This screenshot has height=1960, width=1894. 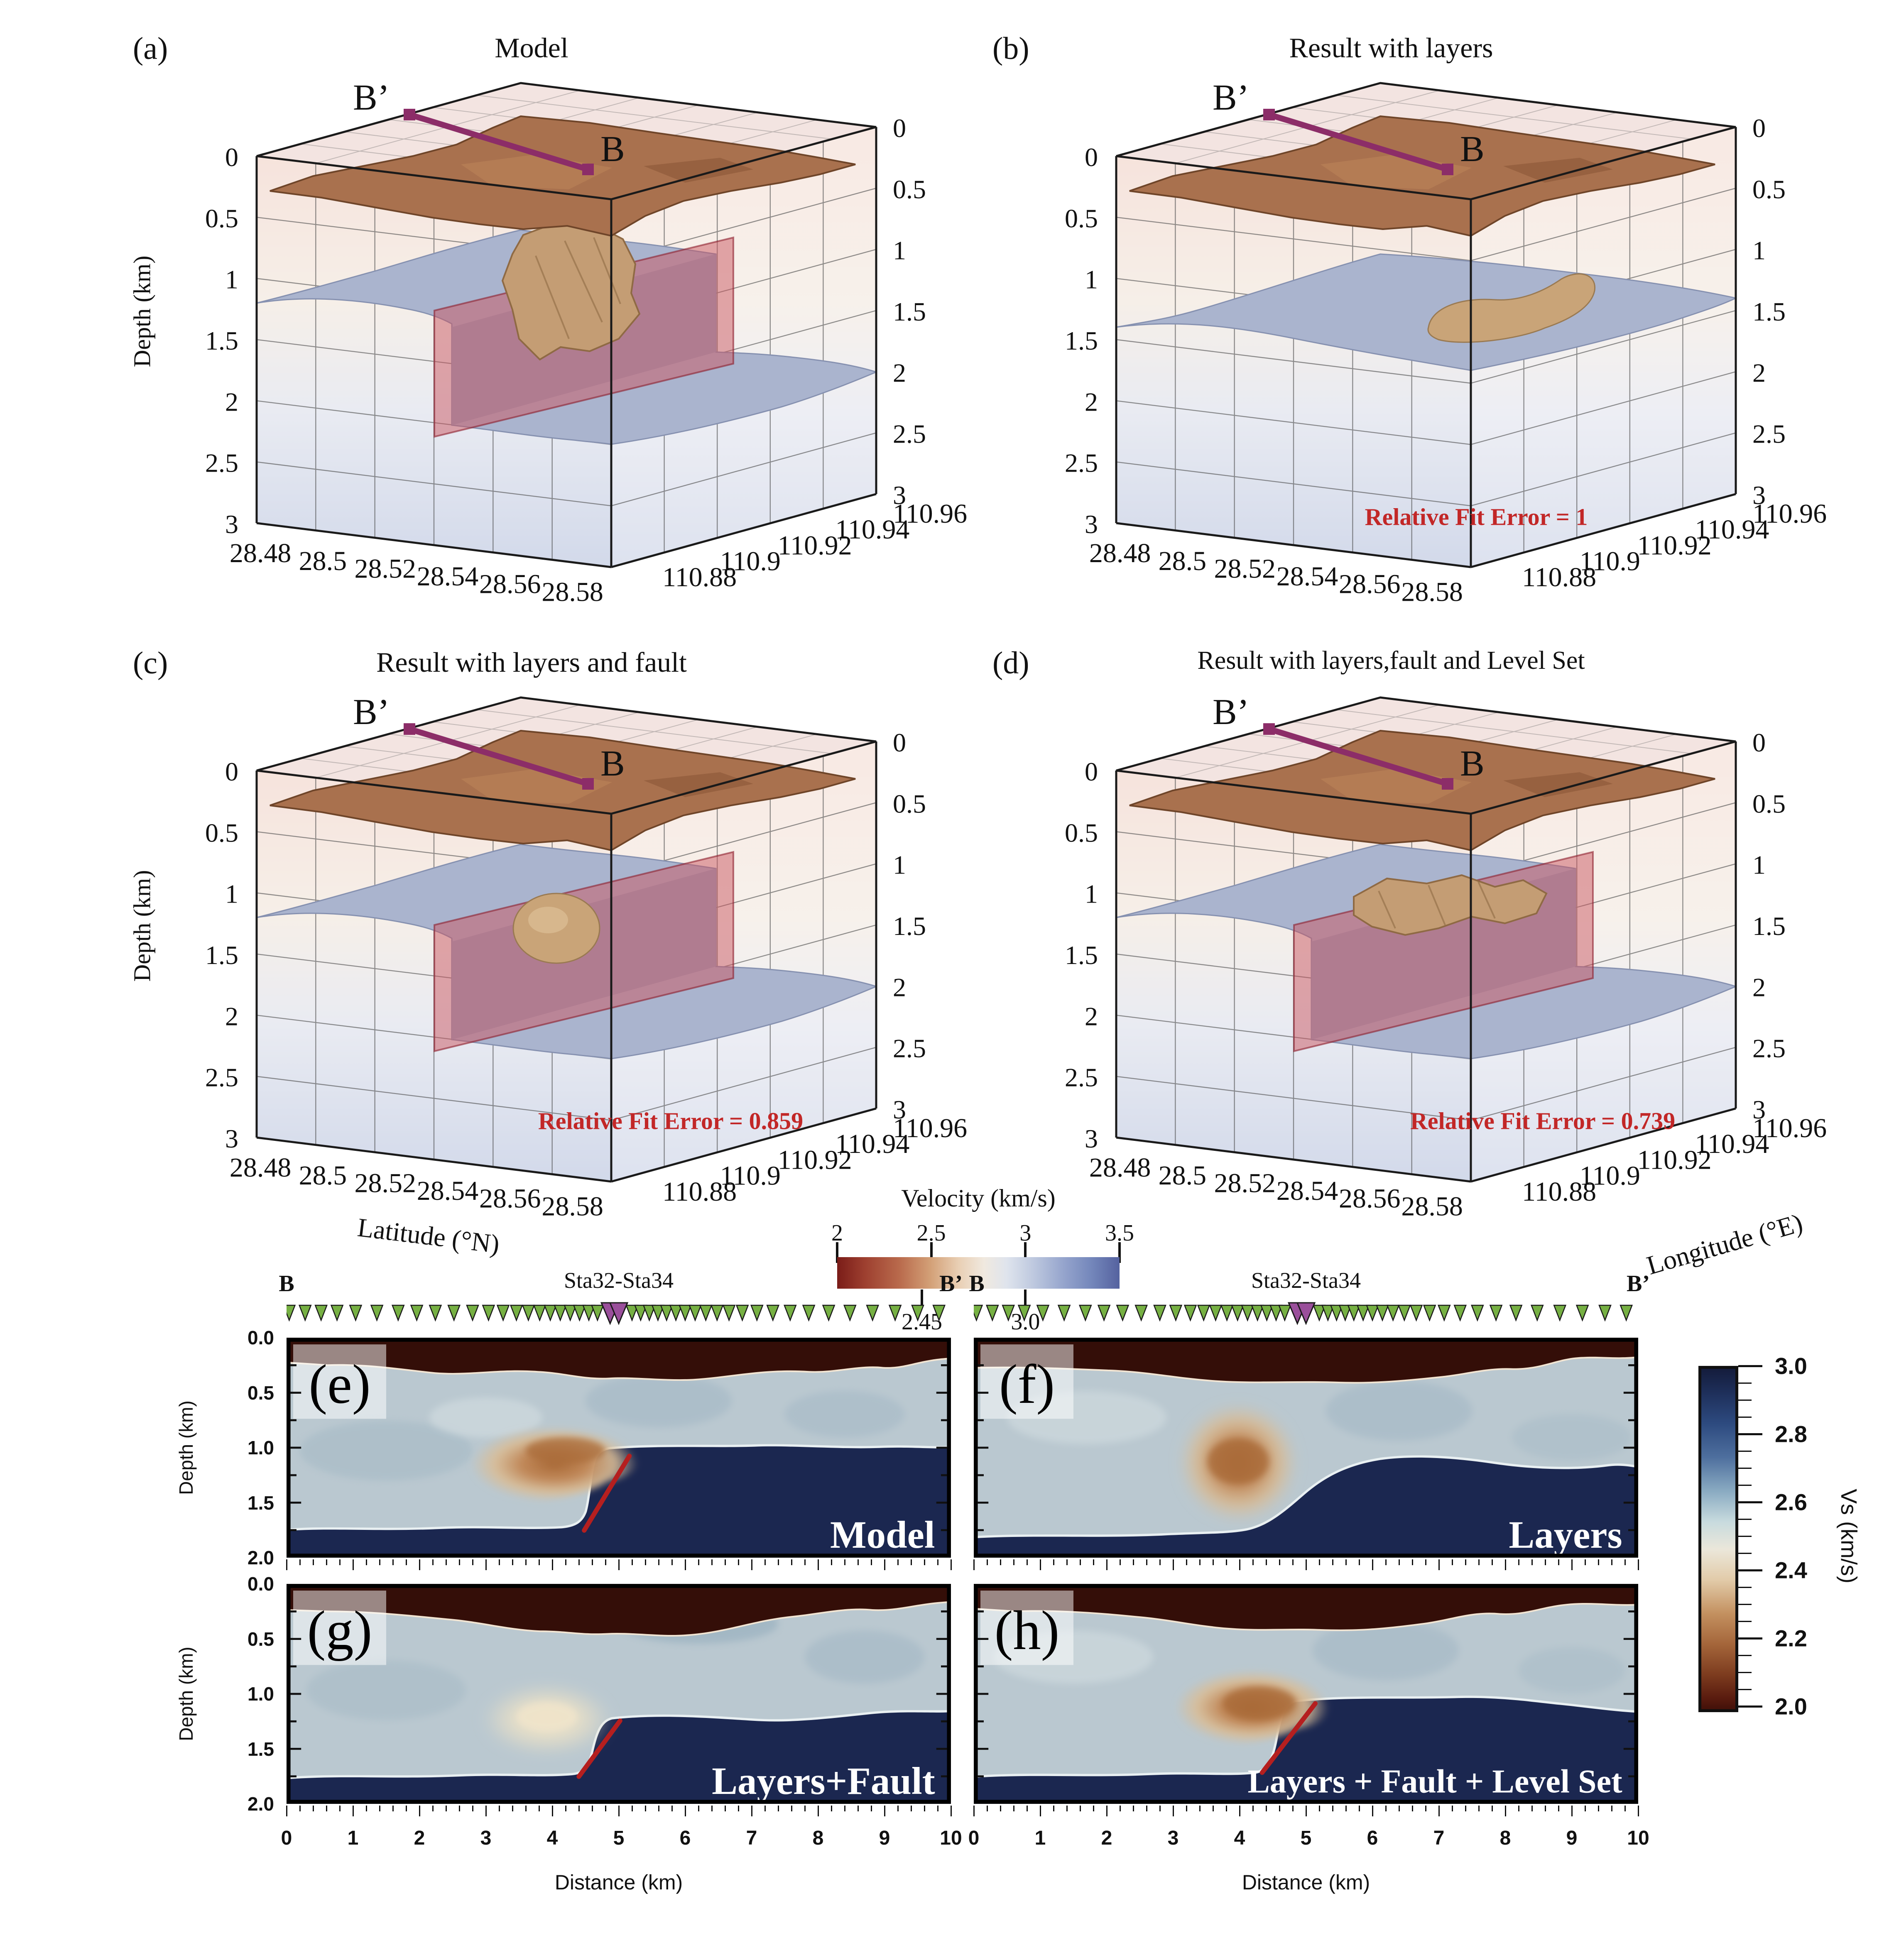 What do you see at coordinates (883, 1535) in the screenshot?
I see `panel-label: Model` at bounding box center [883, 1535].